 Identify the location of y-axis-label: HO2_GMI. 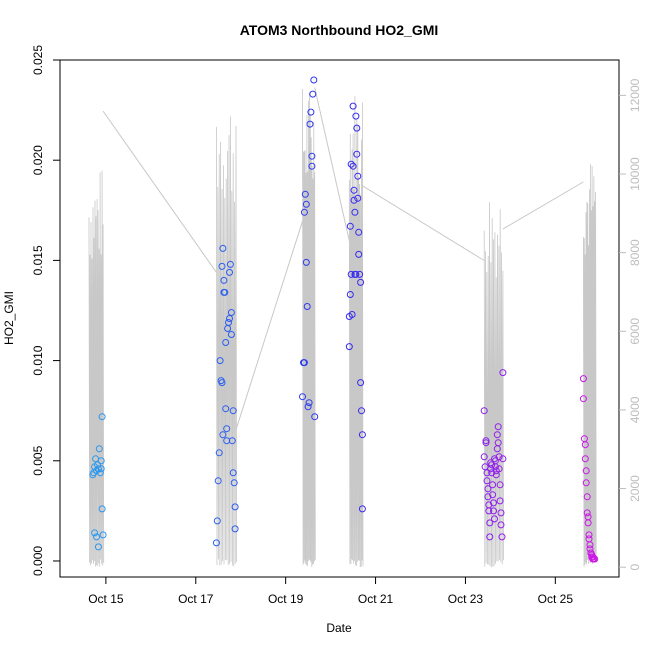
(9, 318).